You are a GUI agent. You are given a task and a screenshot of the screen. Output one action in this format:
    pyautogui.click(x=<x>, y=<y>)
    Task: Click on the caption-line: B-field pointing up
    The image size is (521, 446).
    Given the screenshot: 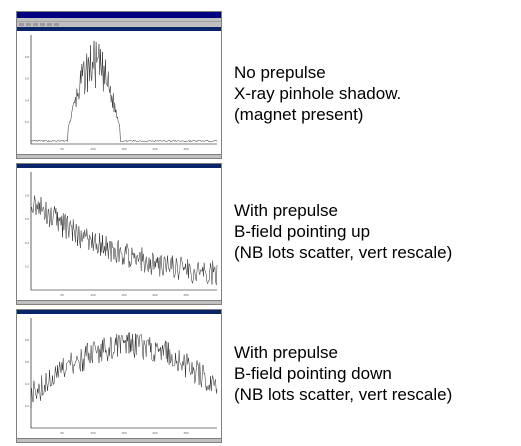 What is the action you would take?
    pyautogui.click(x=302, y=231)
    